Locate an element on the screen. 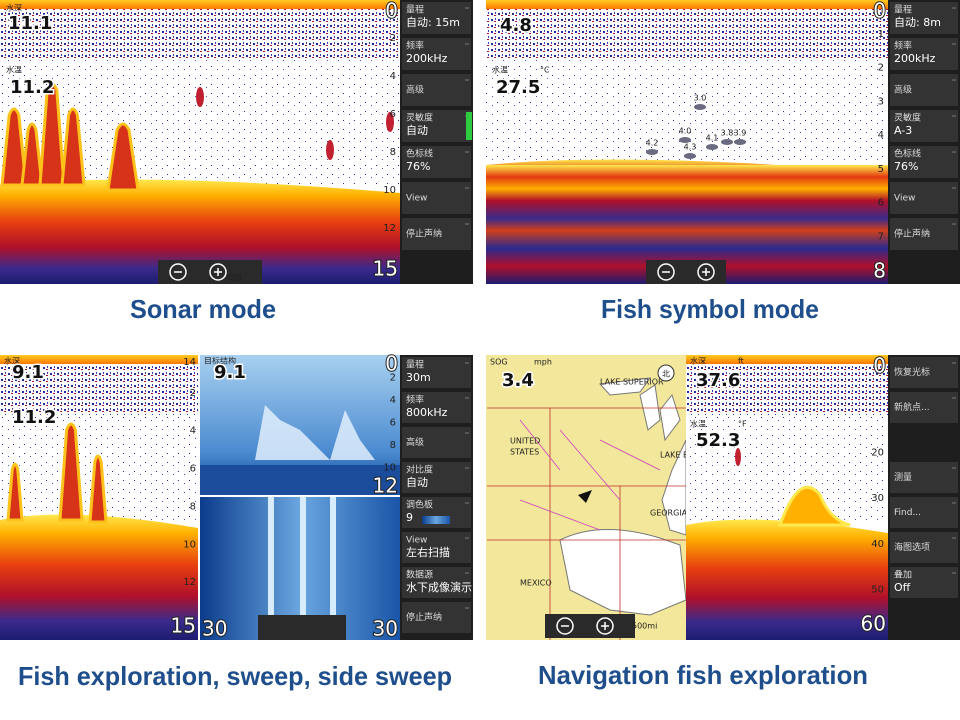  seabed-structure is located at coordinates (814, 506).